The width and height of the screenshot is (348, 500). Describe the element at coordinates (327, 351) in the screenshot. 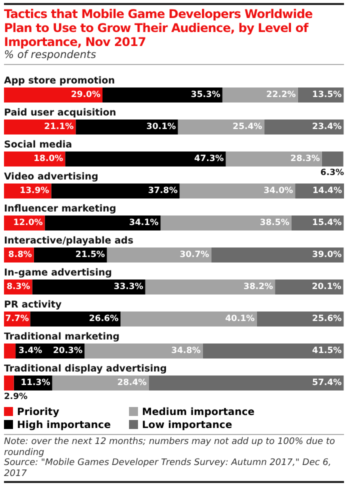

I see `data-label: 41.5%` at that location.